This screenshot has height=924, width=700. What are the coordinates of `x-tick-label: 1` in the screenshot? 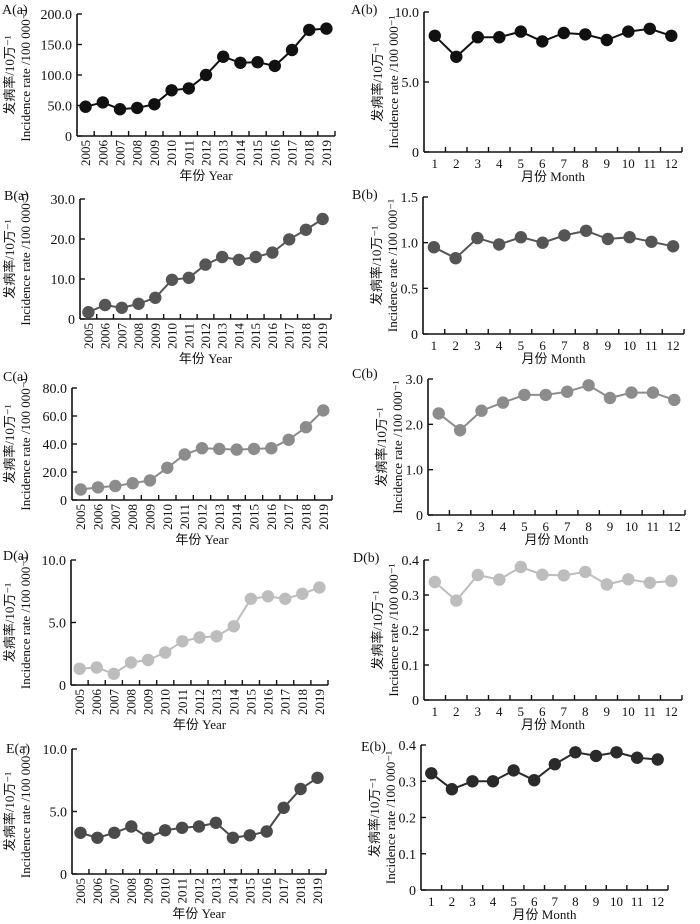 It's located at (434, 345).